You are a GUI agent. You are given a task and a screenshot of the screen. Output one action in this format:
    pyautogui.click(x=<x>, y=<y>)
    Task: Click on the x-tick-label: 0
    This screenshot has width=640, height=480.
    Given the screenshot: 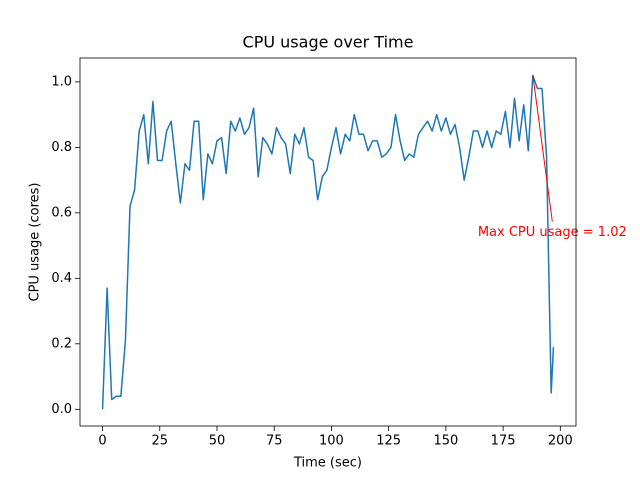 What is the action you would take?
    pyautogui.click(x=102, y=441)
    